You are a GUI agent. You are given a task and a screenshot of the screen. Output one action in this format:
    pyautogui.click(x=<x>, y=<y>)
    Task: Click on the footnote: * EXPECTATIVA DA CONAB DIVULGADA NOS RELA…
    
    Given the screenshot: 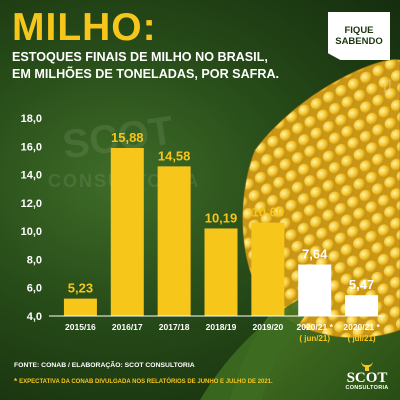 What is the action you would take?
    pyautogui.click(x=143, y=381)
    